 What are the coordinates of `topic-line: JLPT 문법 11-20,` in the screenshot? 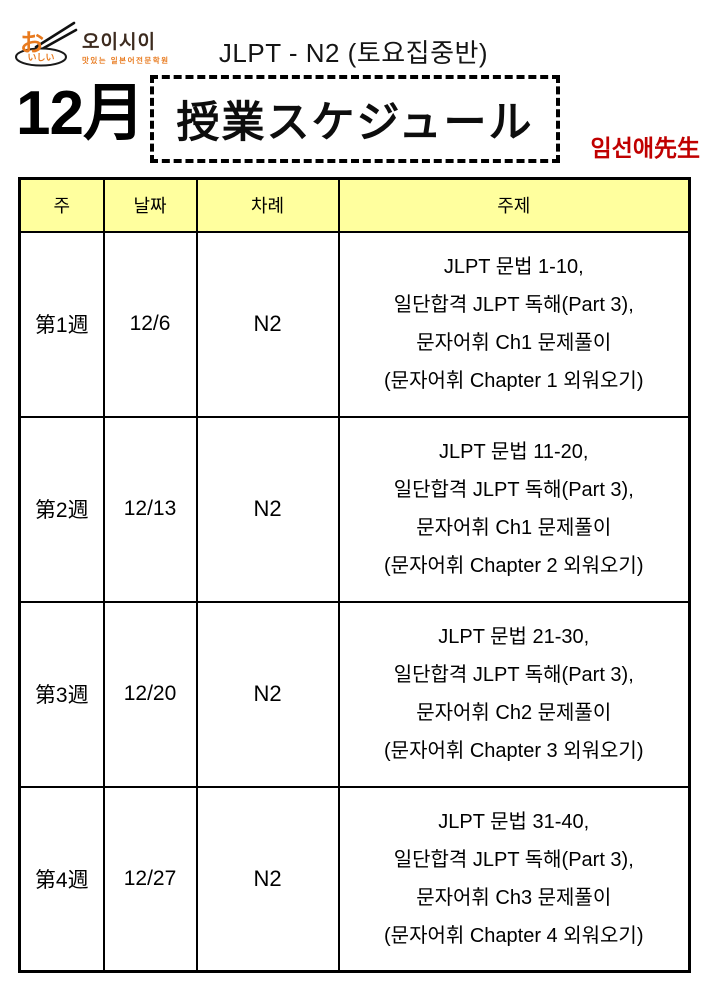 It's located at (514, 452).